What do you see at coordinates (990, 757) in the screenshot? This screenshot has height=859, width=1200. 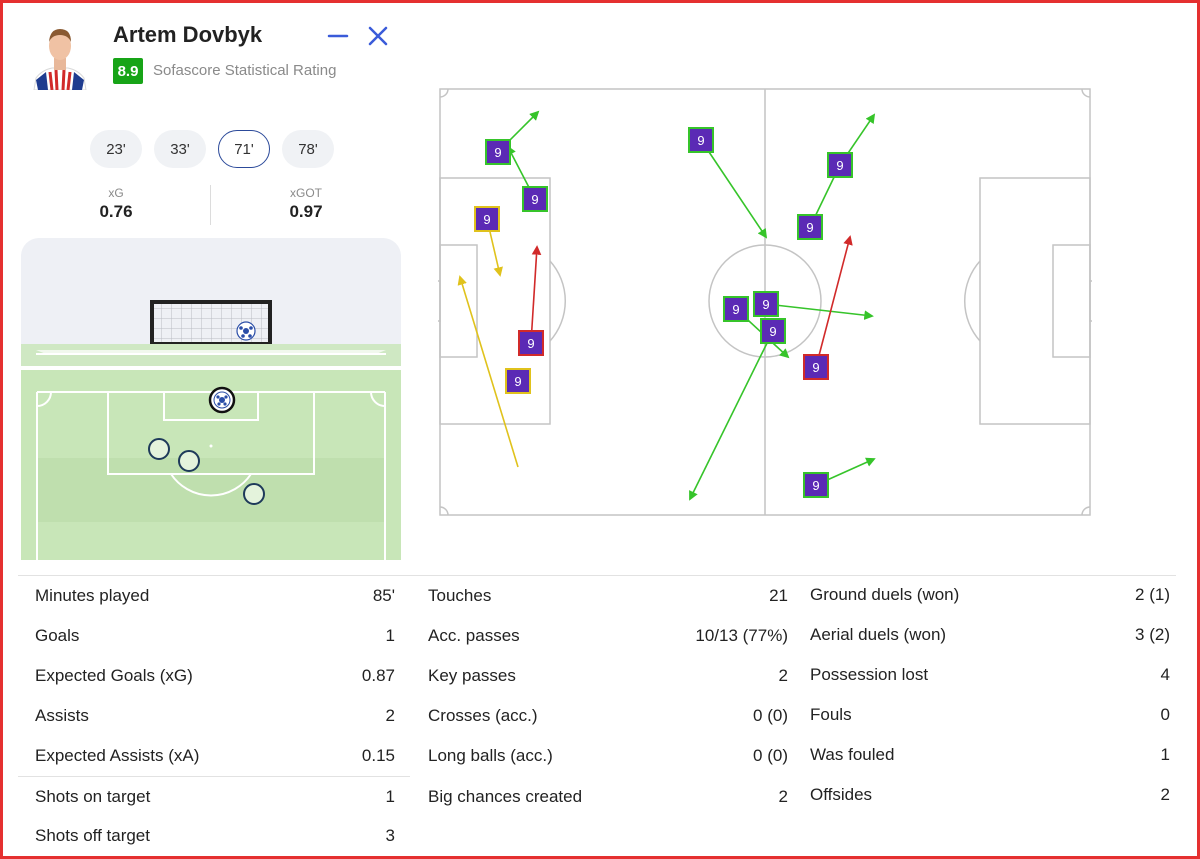 I see `stat-row: Was fouled 1` at bounding box center [990, 757].